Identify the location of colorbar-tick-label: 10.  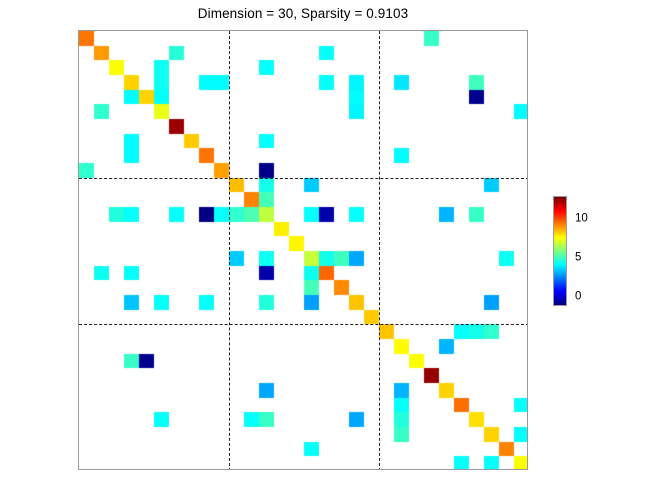
(581, 218).